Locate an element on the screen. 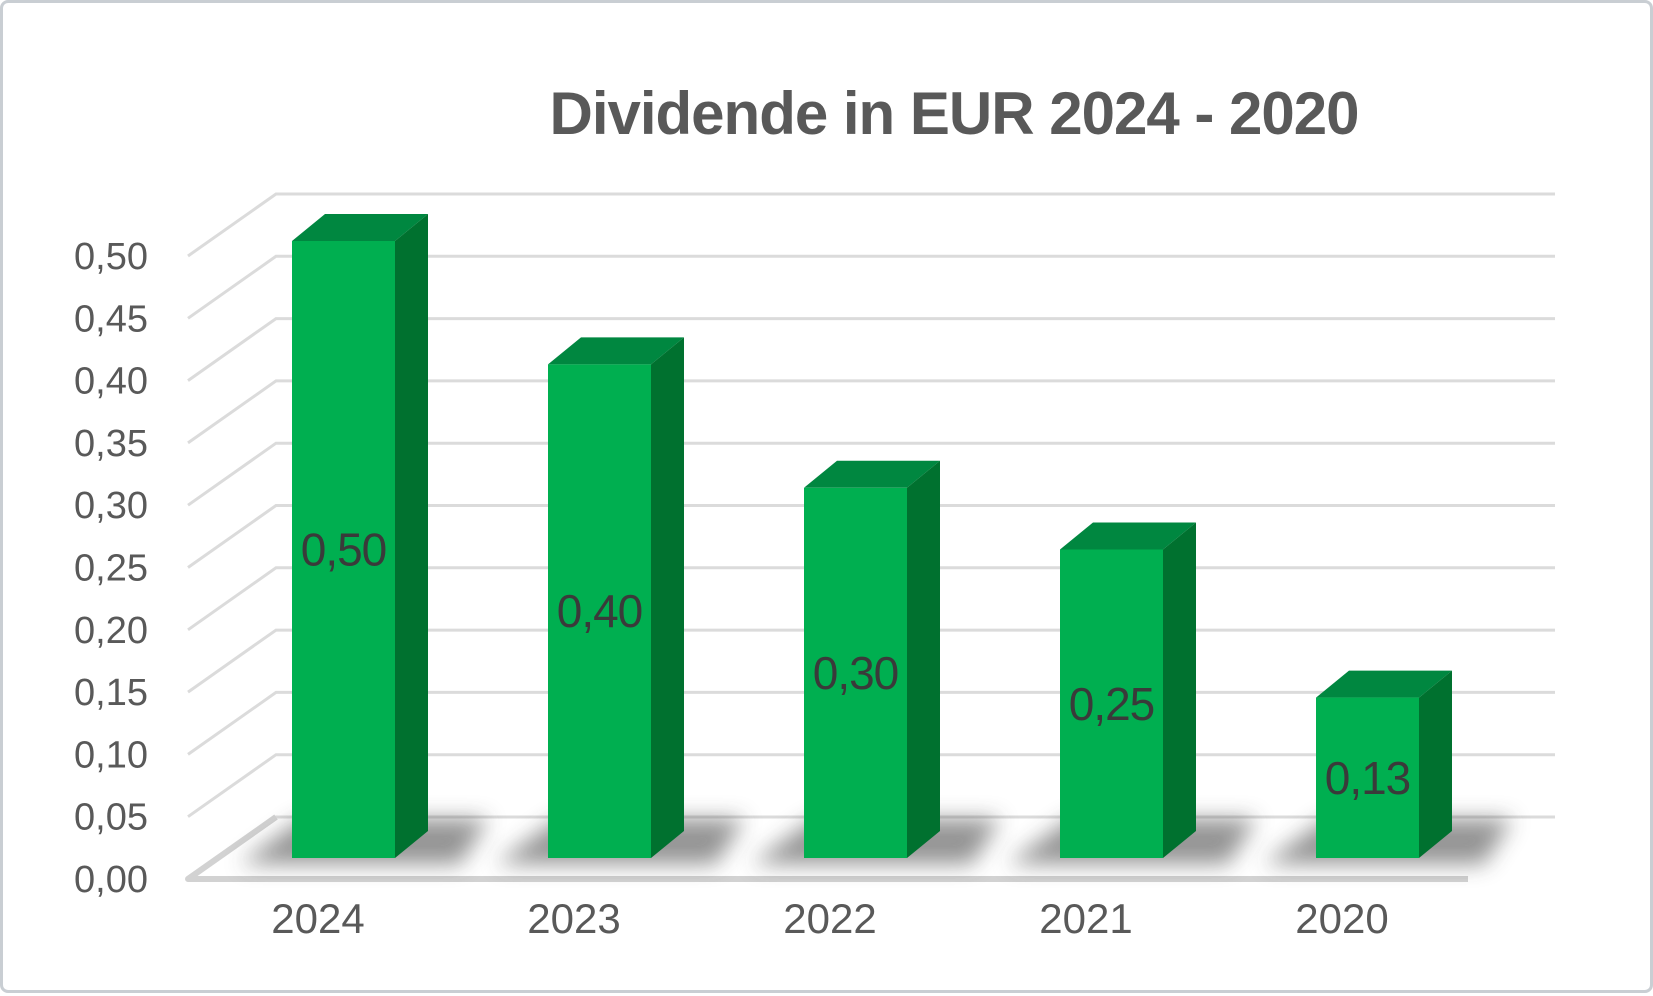 This screenshot has width=1653, height=996. bar-value-label: 0,30 is located at coordinates (856, 673).